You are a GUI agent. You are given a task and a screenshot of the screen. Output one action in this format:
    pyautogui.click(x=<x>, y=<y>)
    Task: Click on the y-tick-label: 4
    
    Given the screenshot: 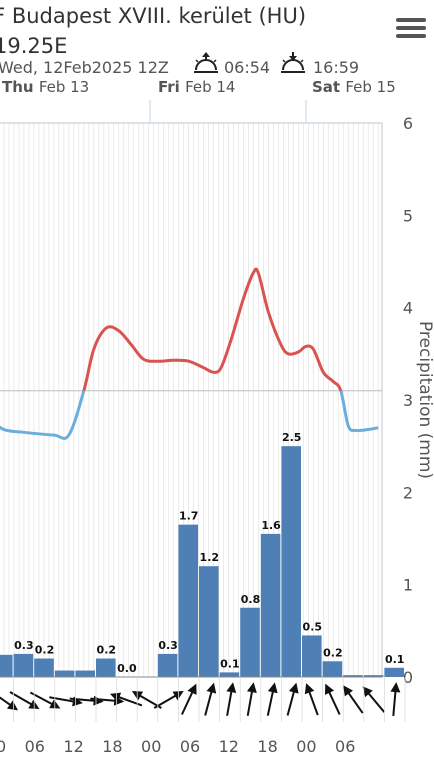 What is the action you would take?
    pyautogui.click(x=408, y=308)
    